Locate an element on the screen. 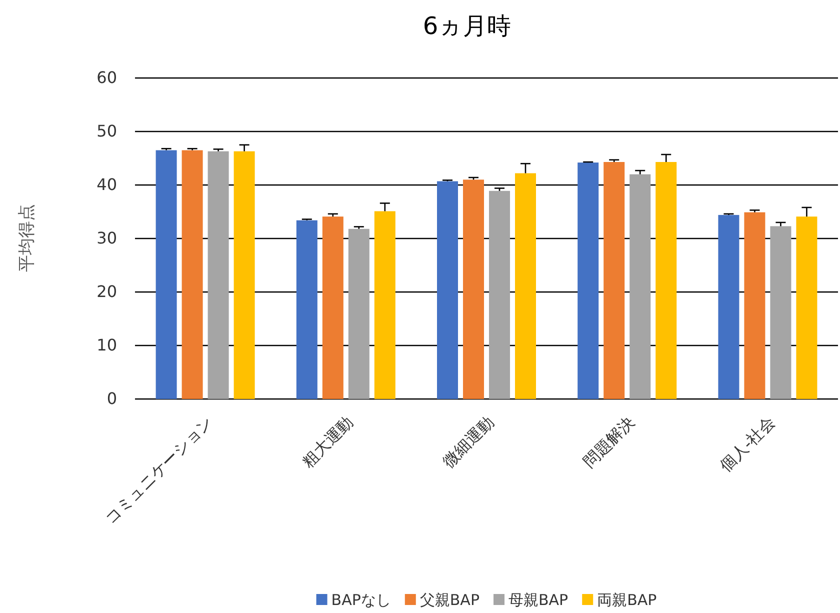 This screenshot has height=613, width=840. y-tick-label: 40 is located at coordinates (106, 184).